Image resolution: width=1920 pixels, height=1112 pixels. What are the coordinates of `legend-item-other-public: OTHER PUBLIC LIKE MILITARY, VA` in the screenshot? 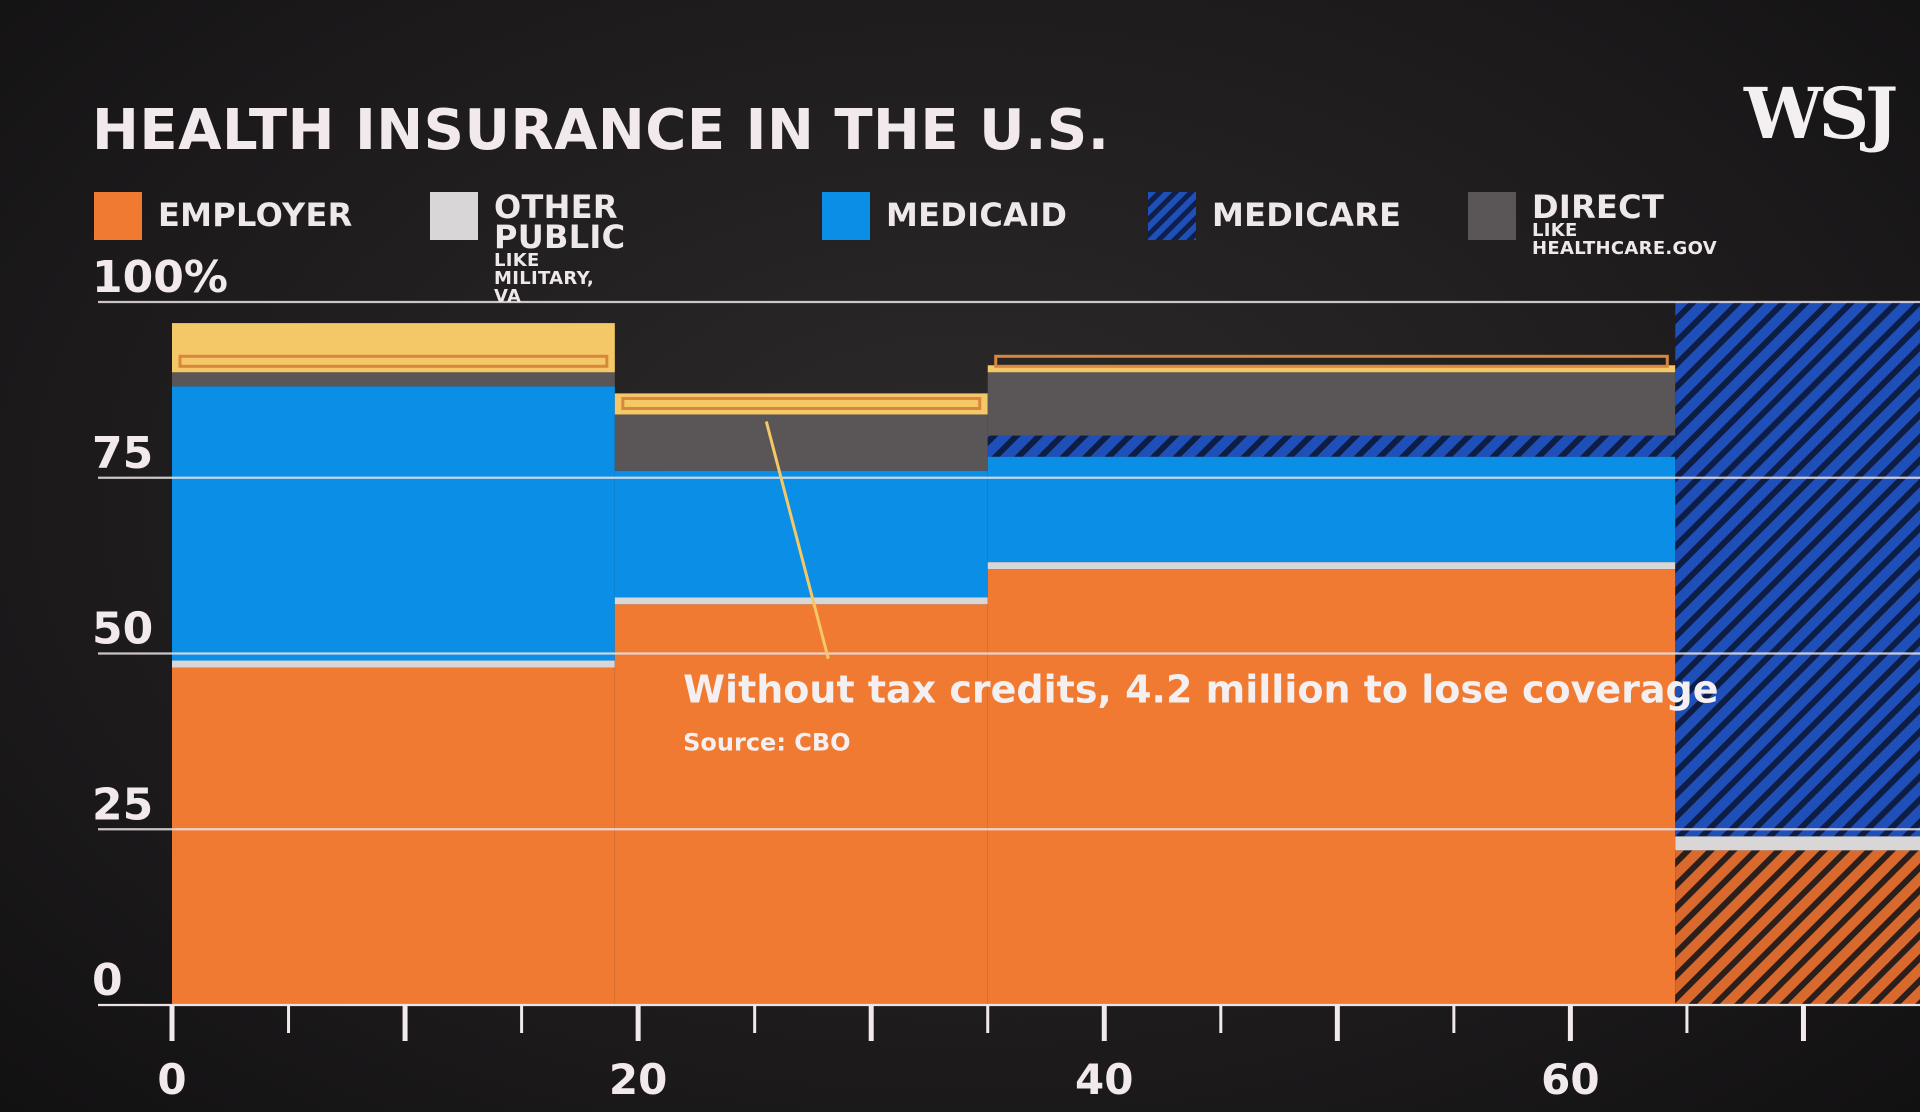 It's located at (528, 247).